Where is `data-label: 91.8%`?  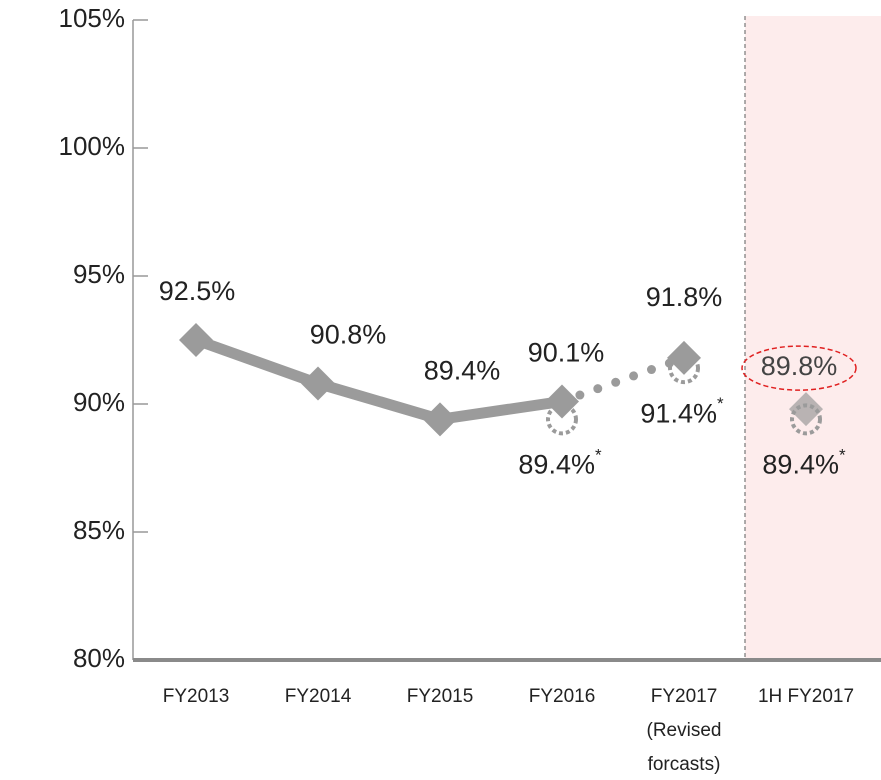
data-label: 91.8% is located at coordinates (684, 297).